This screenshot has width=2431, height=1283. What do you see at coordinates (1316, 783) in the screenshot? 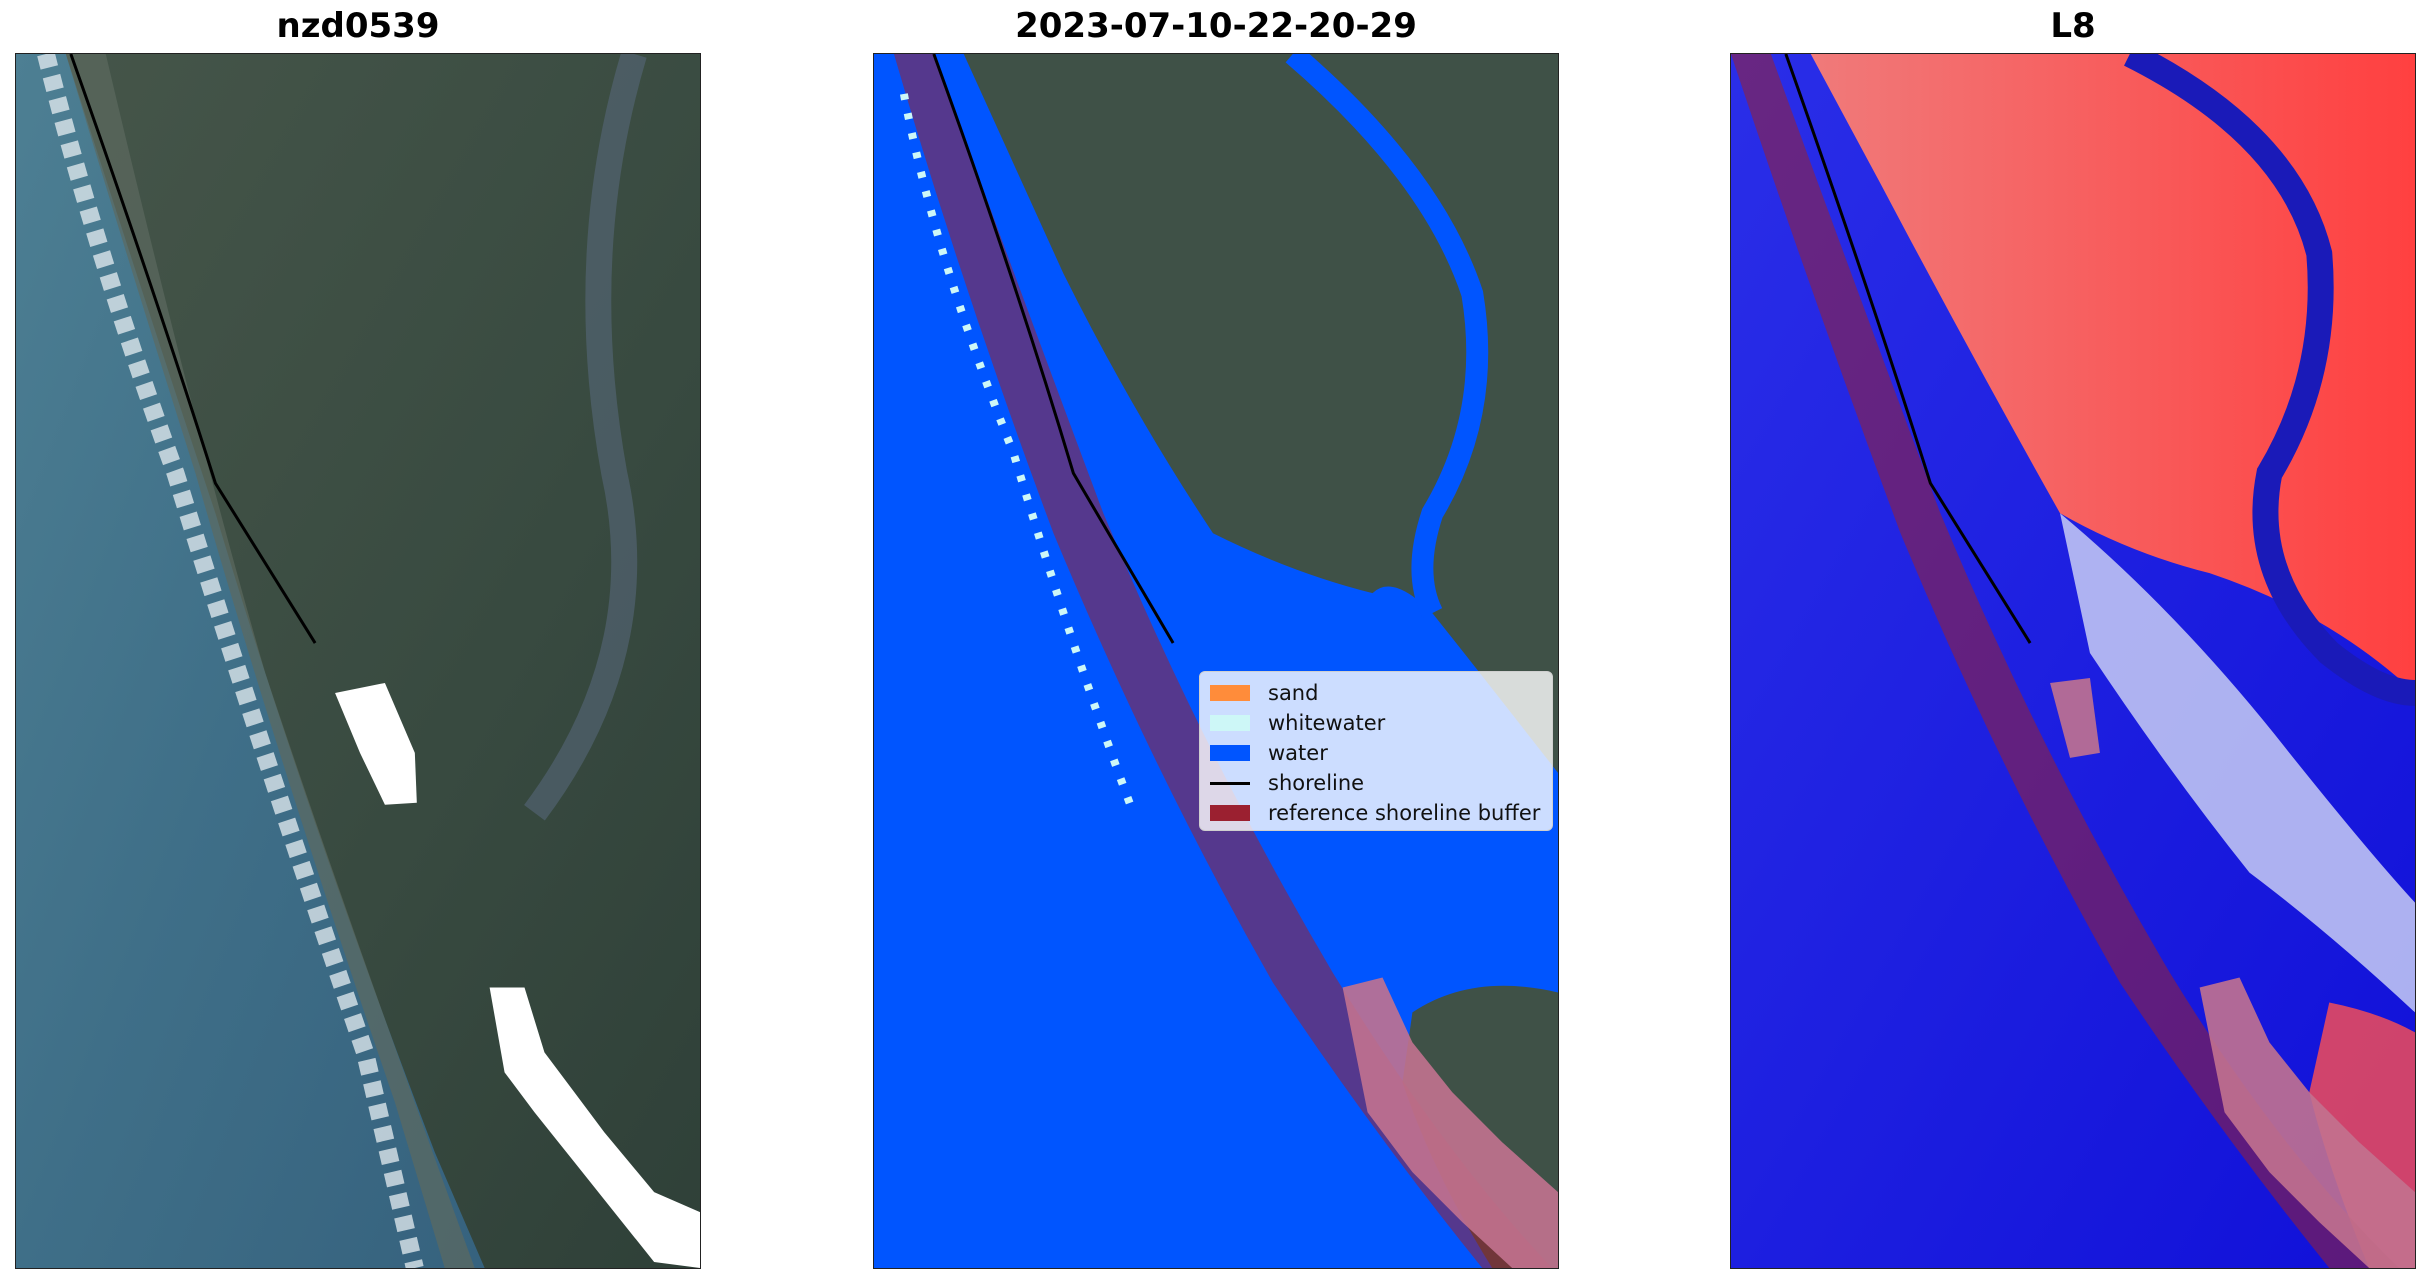
I see `legend-label: shoreline` at bounding box center [1316, 783].